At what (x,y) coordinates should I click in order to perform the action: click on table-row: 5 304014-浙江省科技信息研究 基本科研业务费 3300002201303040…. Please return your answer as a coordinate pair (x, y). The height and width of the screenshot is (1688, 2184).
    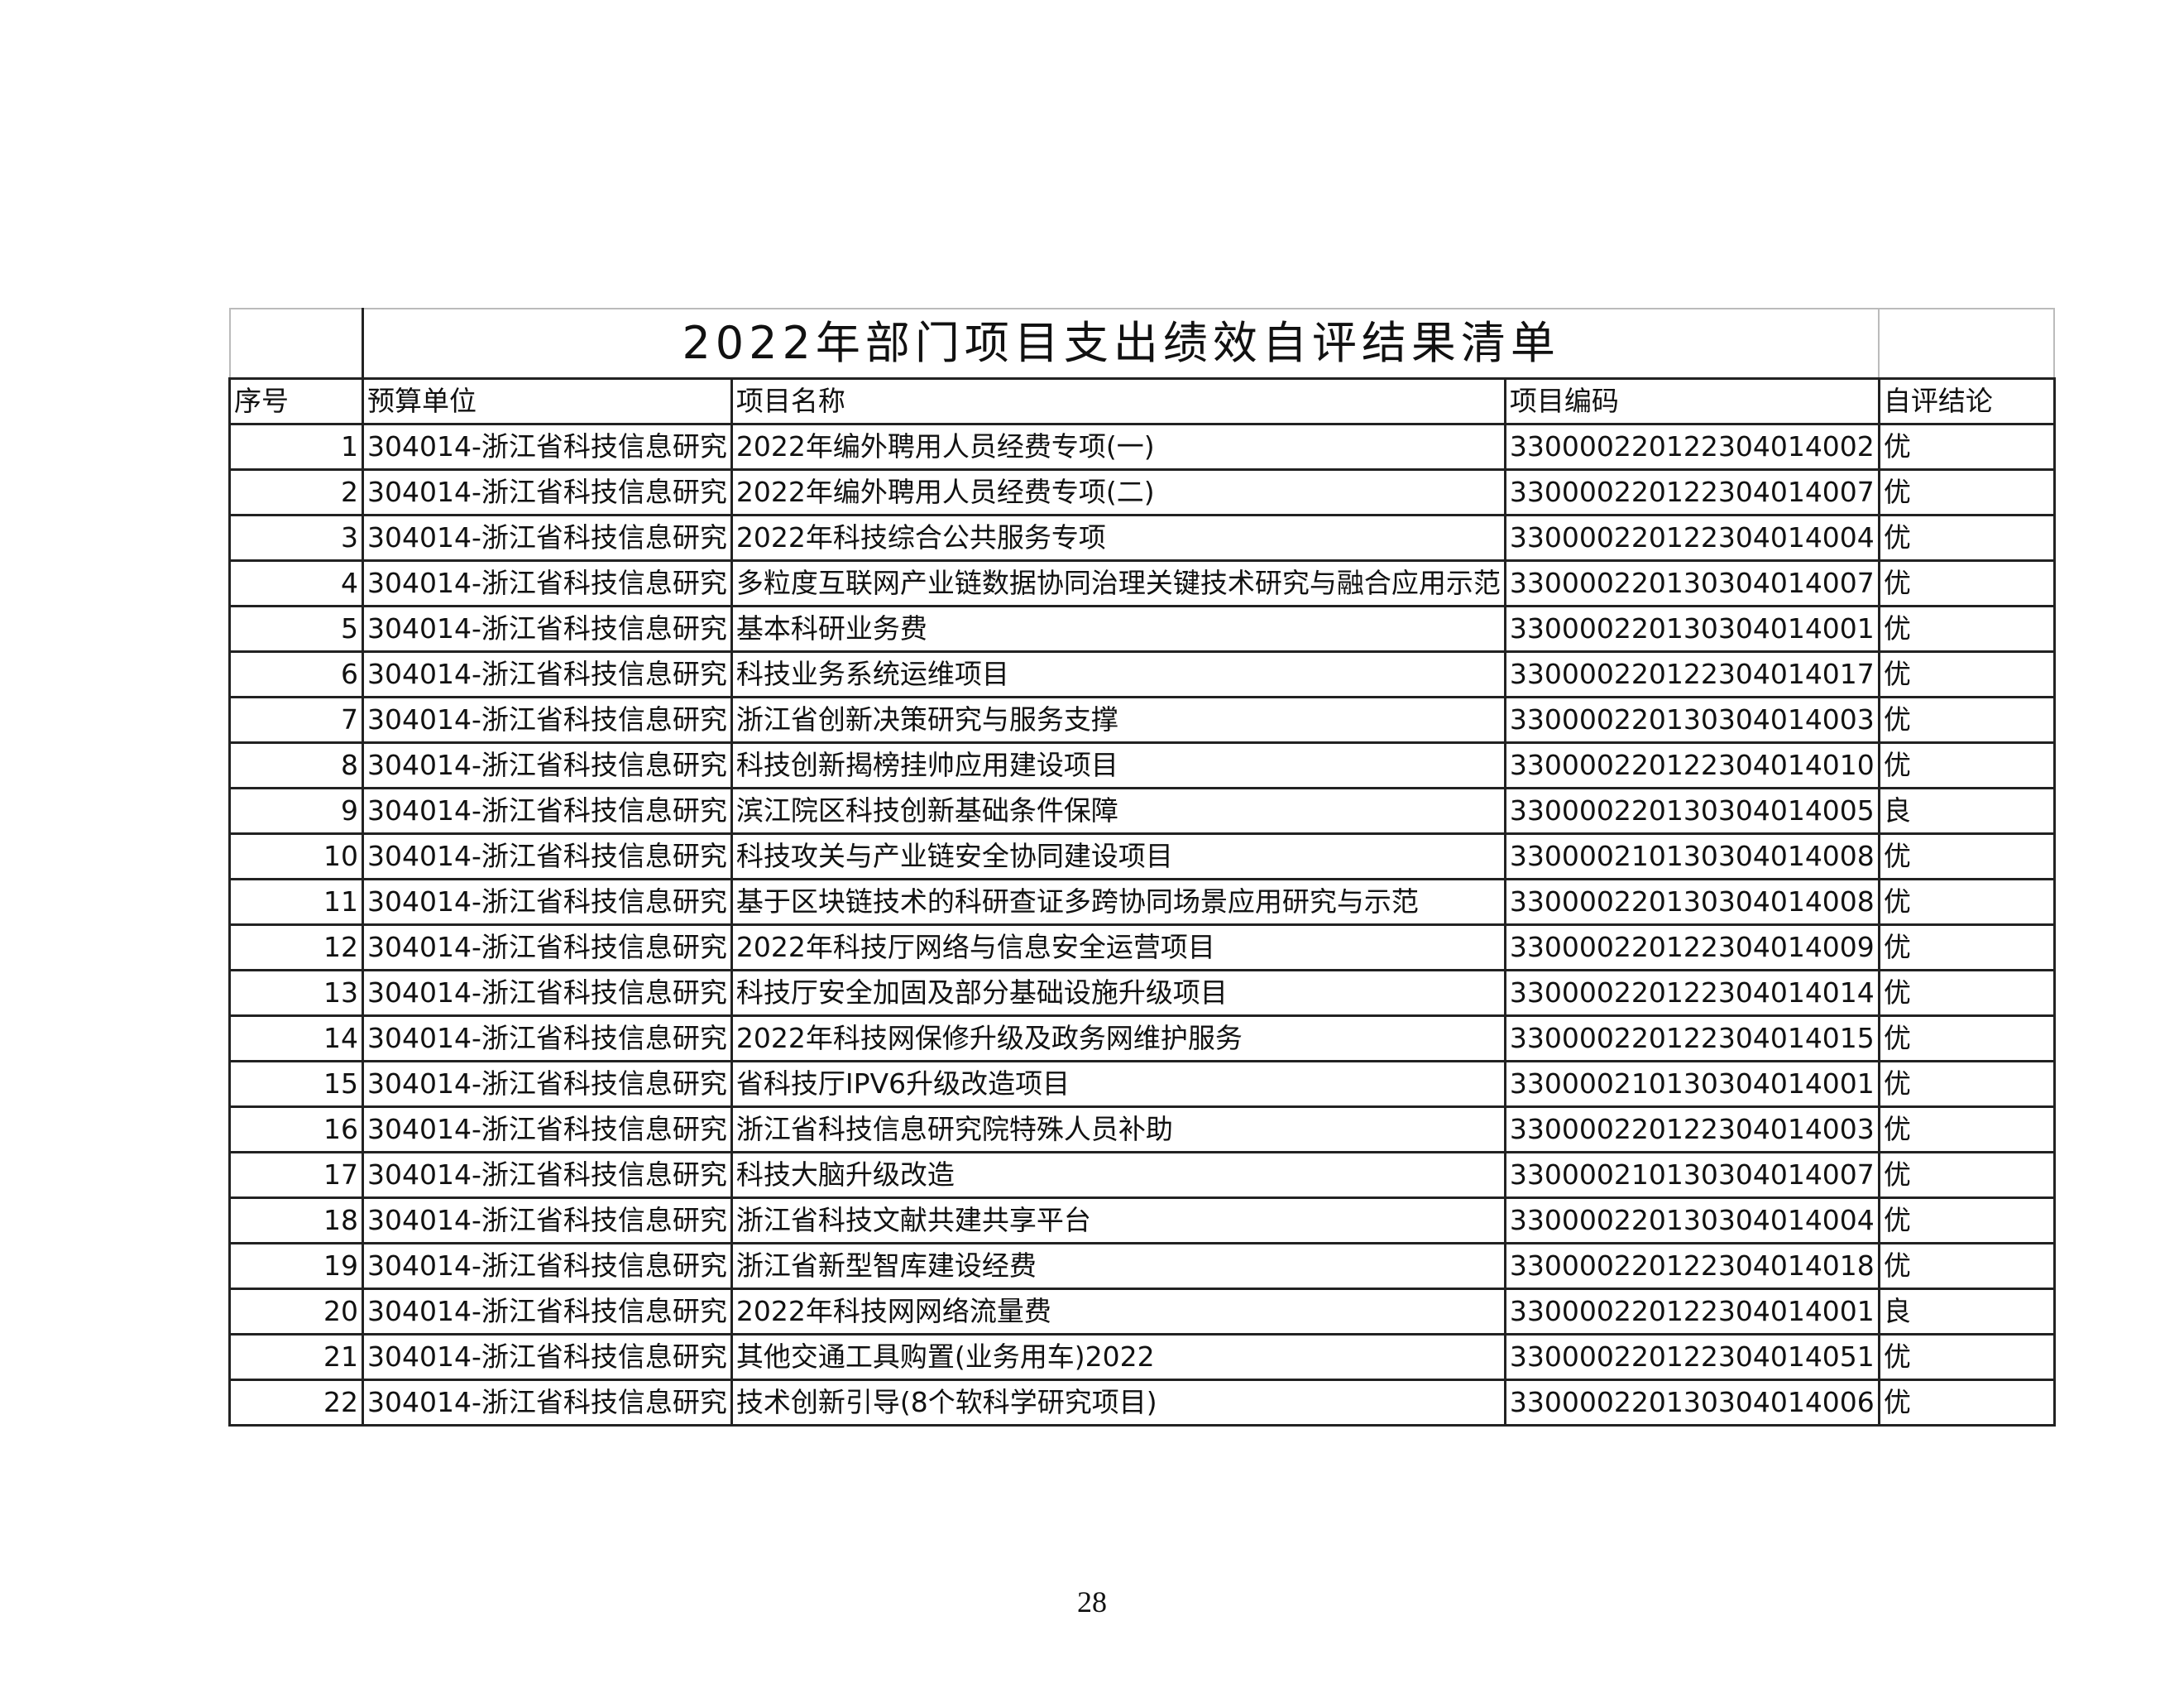
    Looking at the image, I should click on (1142, 629).